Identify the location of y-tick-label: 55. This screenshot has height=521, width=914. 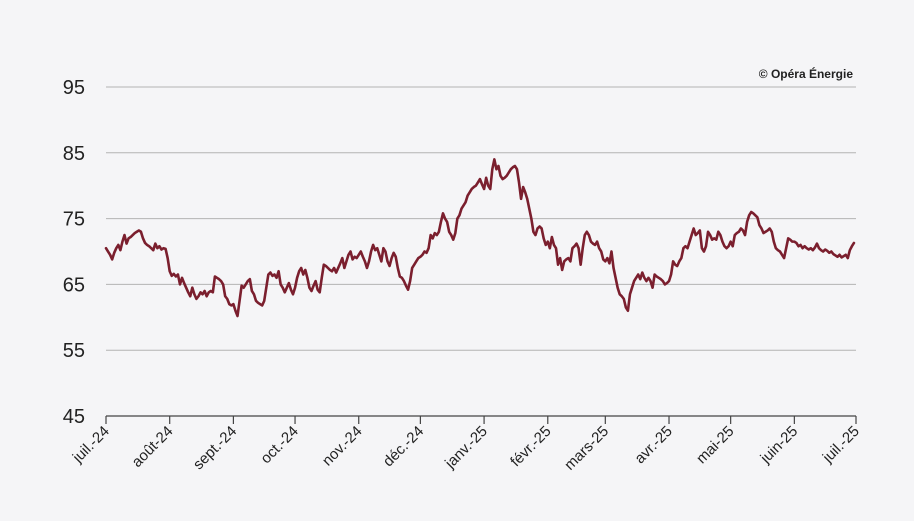
(74, 351).